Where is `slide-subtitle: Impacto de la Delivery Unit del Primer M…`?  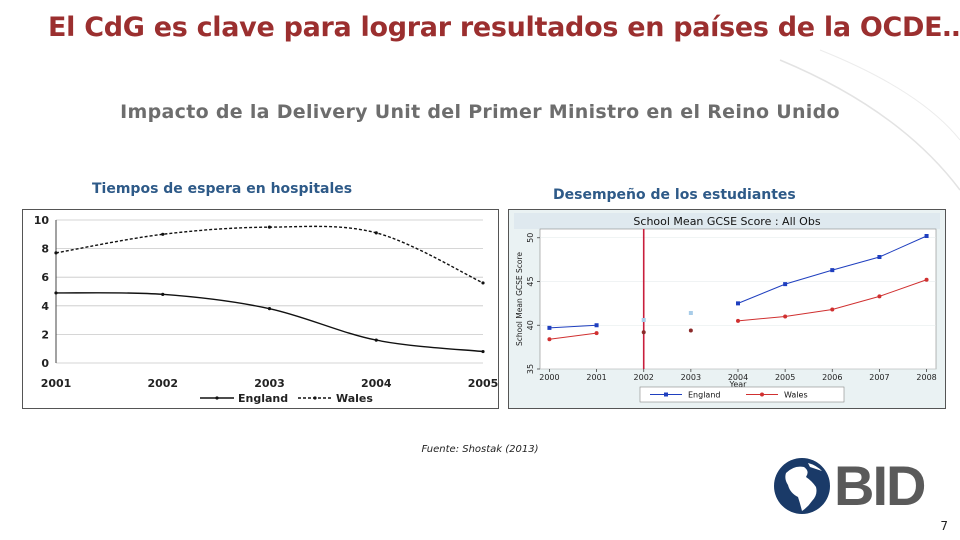
slide-subtitle: Impacto de la Delivery Unit del Primer M… is located at coordinates (480, 112).